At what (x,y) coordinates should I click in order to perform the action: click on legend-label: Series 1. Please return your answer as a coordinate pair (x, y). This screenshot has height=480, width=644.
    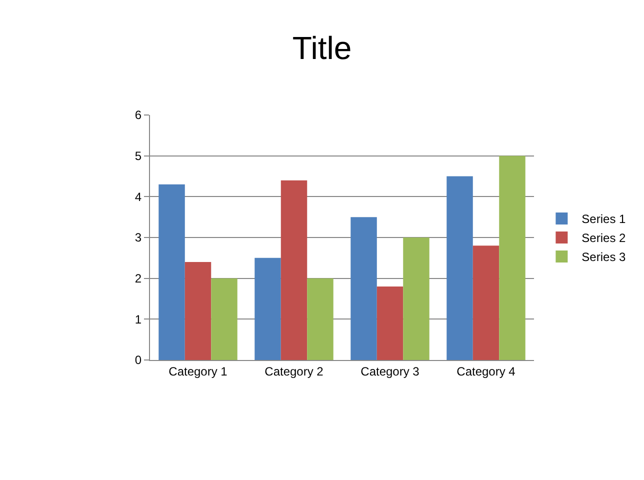
    Looking at the image, I should click on (604, 219).